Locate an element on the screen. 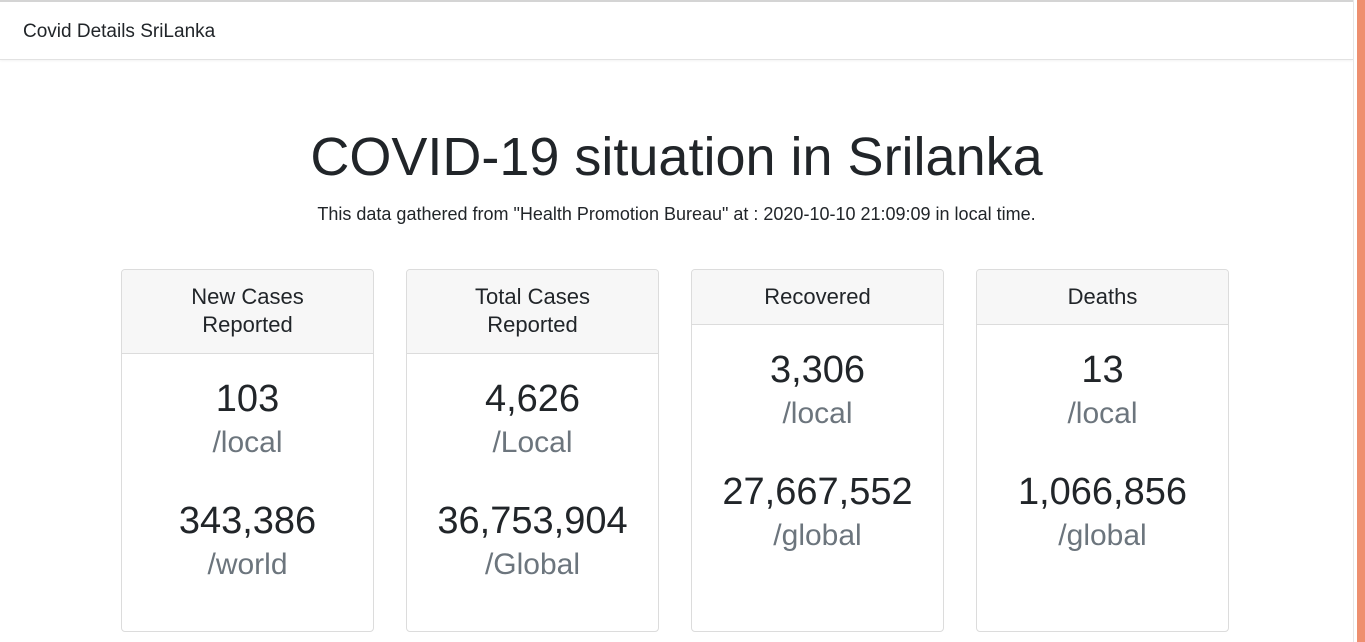 The width and height of the screenshot is (1365, 642). card-header: Recovered is located at coordinates (817, 297).